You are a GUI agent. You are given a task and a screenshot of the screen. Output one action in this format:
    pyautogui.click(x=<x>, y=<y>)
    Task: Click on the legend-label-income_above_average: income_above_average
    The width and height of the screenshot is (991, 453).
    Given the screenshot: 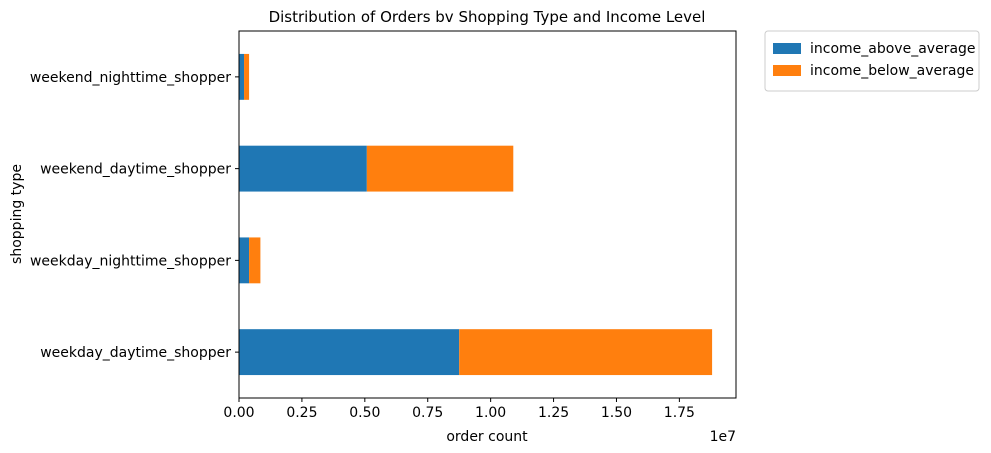 What is the action you would take?
    pyautogui.click(x=893, y=49)
    